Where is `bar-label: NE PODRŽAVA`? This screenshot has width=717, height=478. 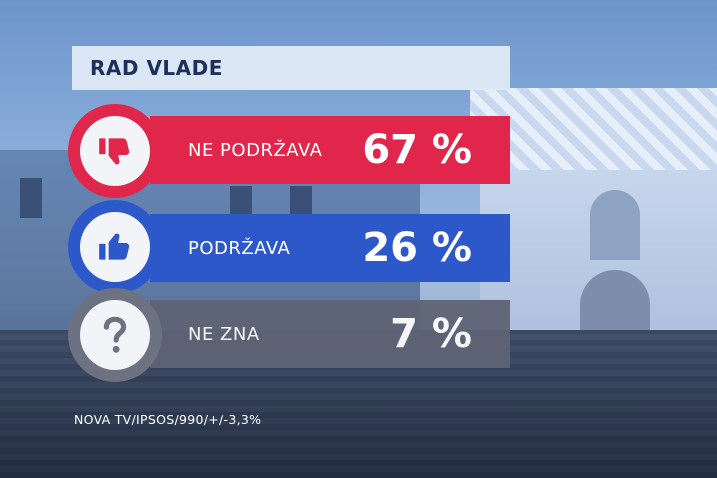
bar-label: NE PODRŽAVA is located at coordinates (255, 150).